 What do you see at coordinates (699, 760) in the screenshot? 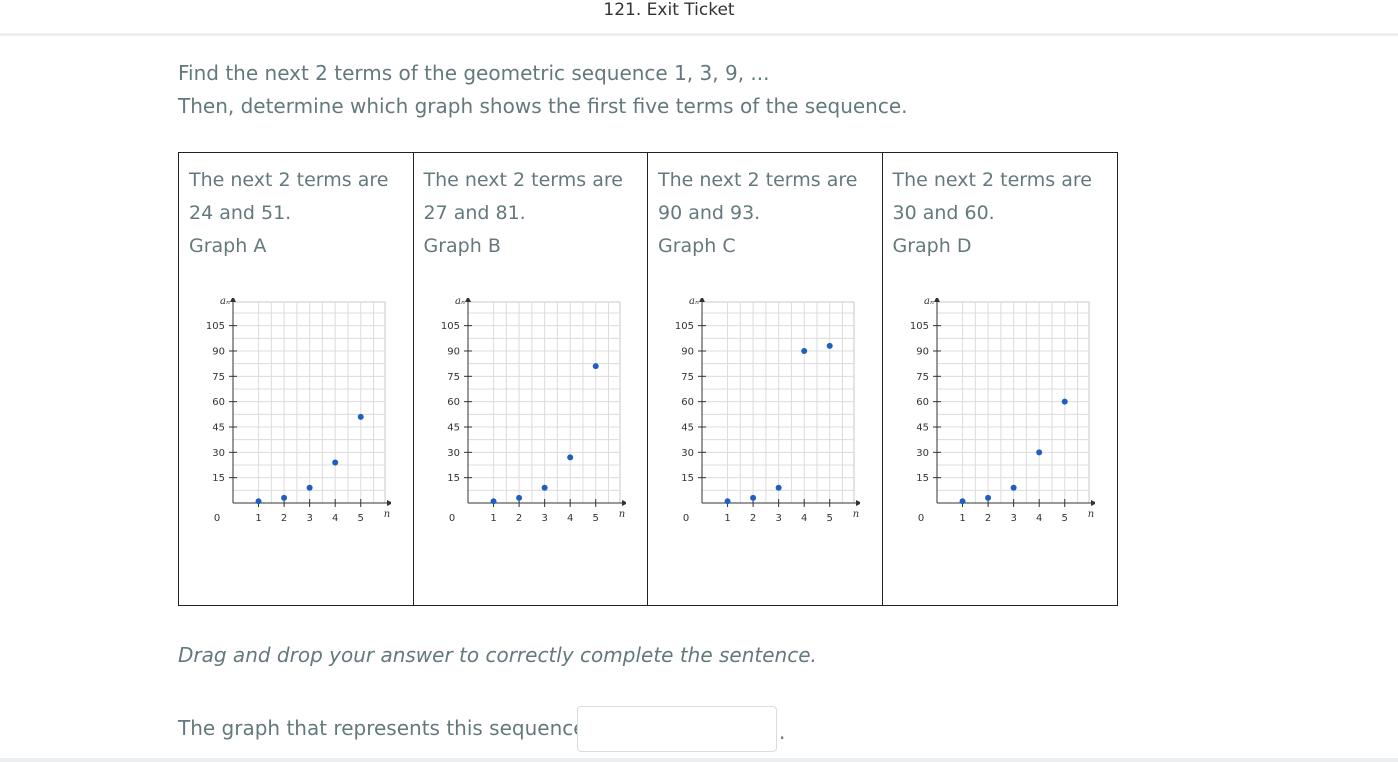
I see `footer-divider` at bounding box center [699, 760].